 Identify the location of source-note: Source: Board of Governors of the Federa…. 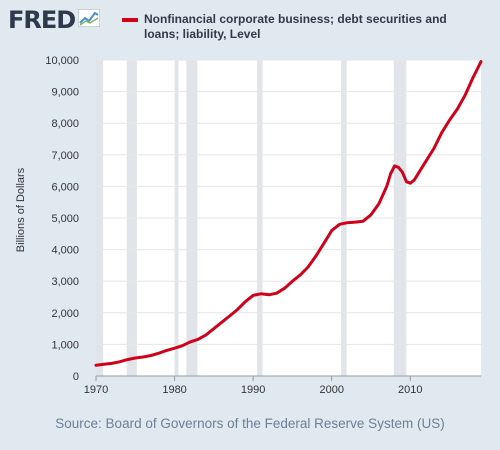
(250, 423).